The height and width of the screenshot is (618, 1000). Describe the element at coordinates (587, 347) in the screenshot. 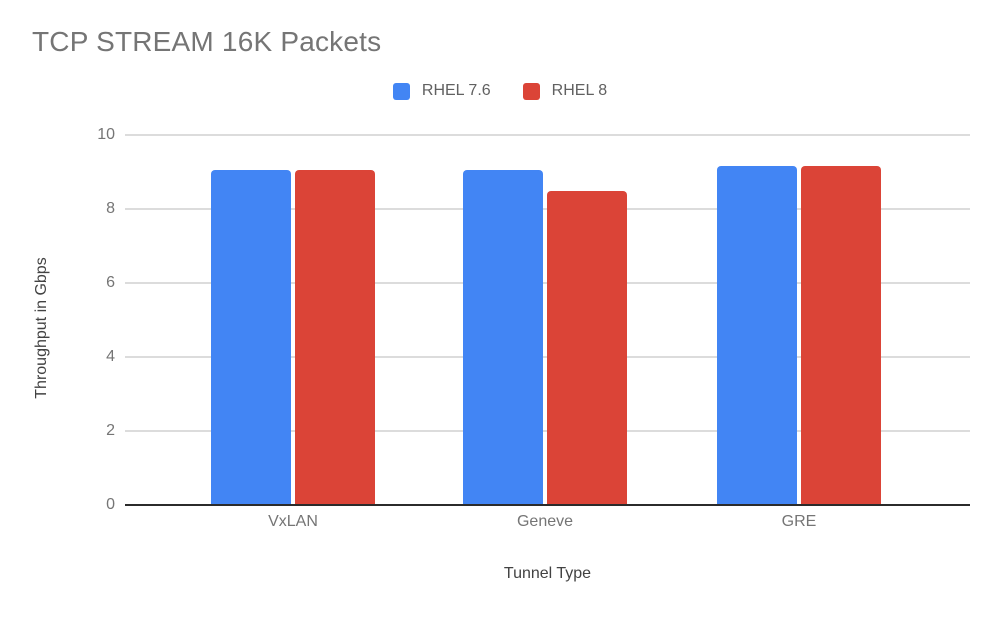

I see `bar-rhel-8-geneve` at that location.